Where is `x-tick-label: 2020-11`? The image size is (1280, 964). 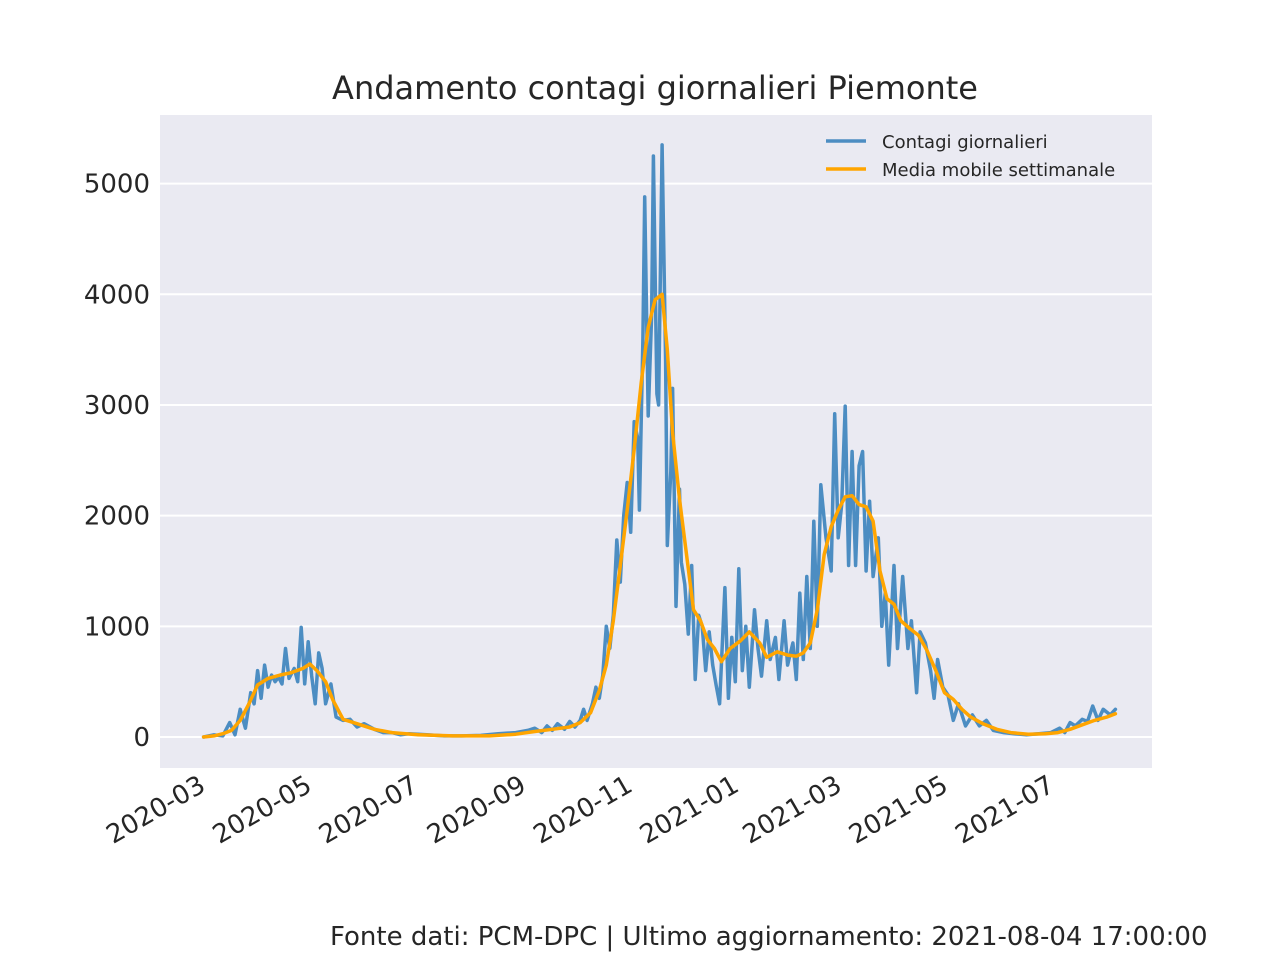
x-tick-label: 2020-11 is located at coordinates (583, 810).